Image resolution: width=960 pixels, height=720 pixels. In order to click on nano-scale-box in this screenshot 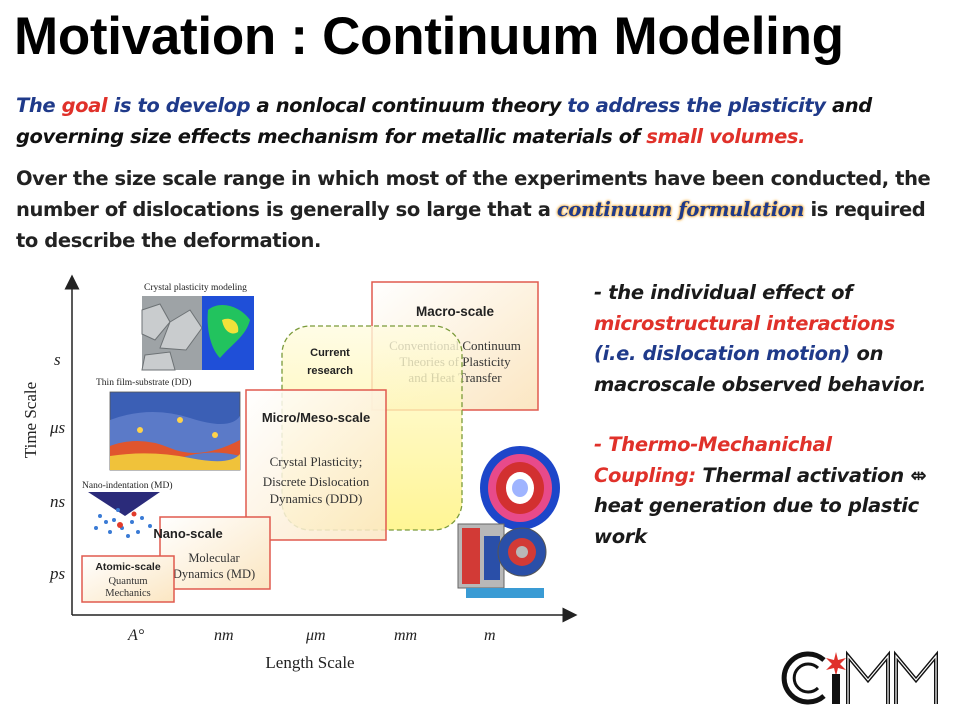, I will do `click(215, 553)`.